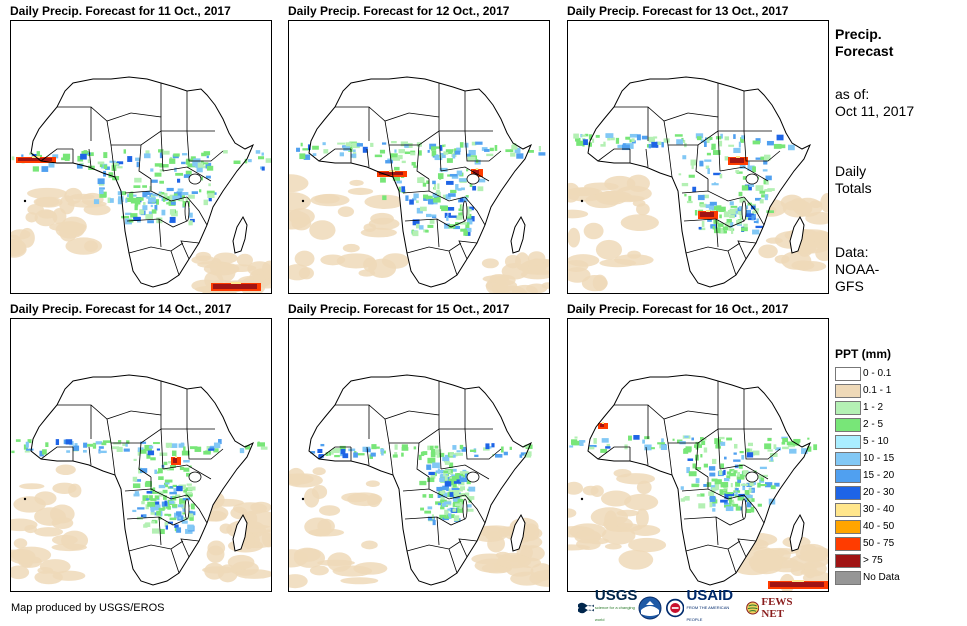 Image resolution: width=967 pixels, height=626 pixels. I want to click on island-dot, so click(303, 201).